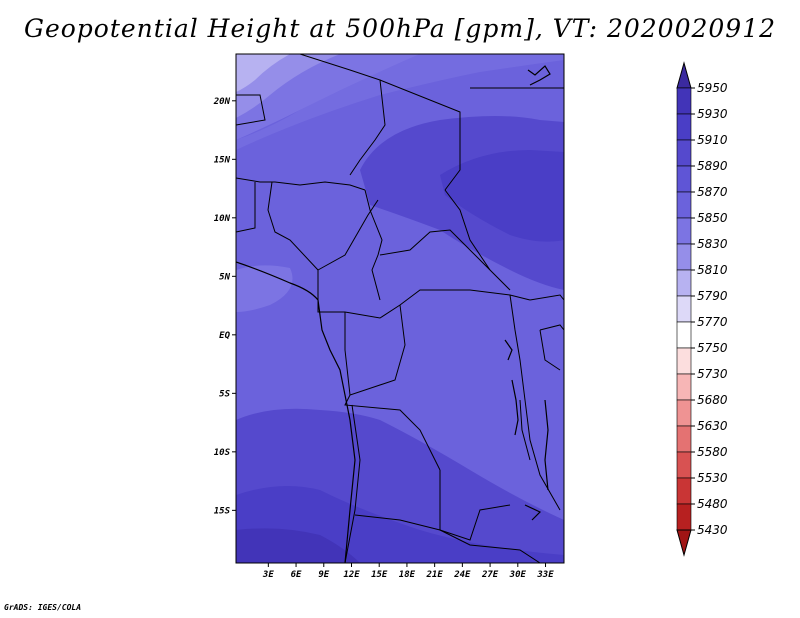 The height and width of the screenshot is (618, 800). Describe the element at coordinates (712, 504) in the screenshot. I see `colorbar-label: 5480` at that location.